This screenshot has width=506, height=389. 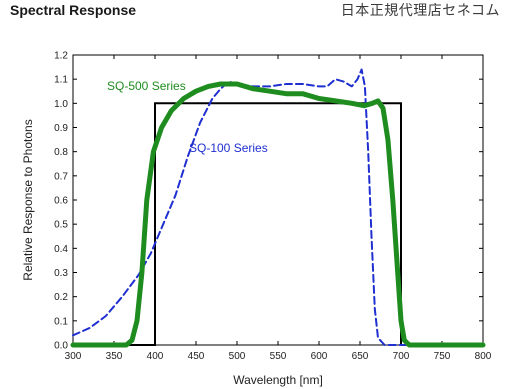 What do you see at coordinates (61, 249) in the screenshot?
I see `y-tick-label: 0.4` at bounding box center [61, 249].